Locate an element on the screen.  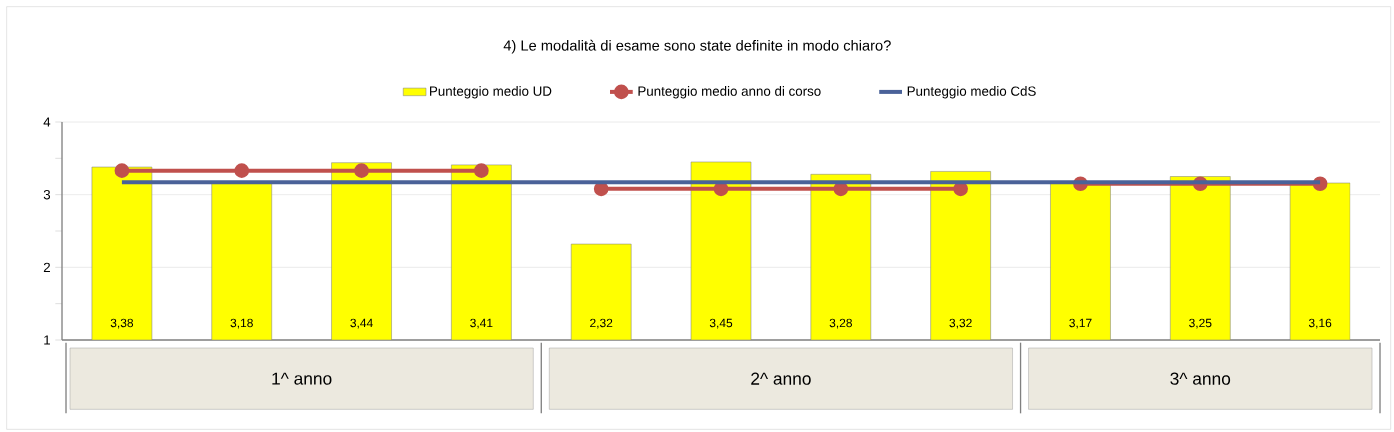
data-label: 2,32 is located at coordinates (601, 323).